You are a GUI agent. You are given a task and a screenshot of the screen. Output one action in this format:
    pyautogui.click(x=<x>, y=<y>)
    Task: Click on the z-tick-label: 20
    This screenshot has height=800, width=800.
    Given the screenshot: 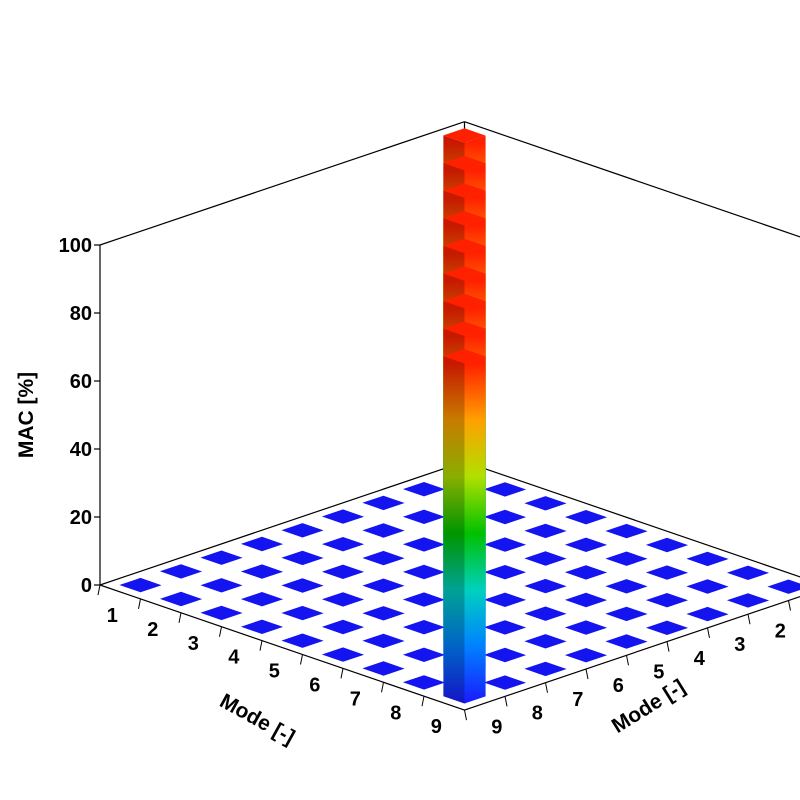 What is the action you would take?
    pyautogui.click(x=81, y=518)
    